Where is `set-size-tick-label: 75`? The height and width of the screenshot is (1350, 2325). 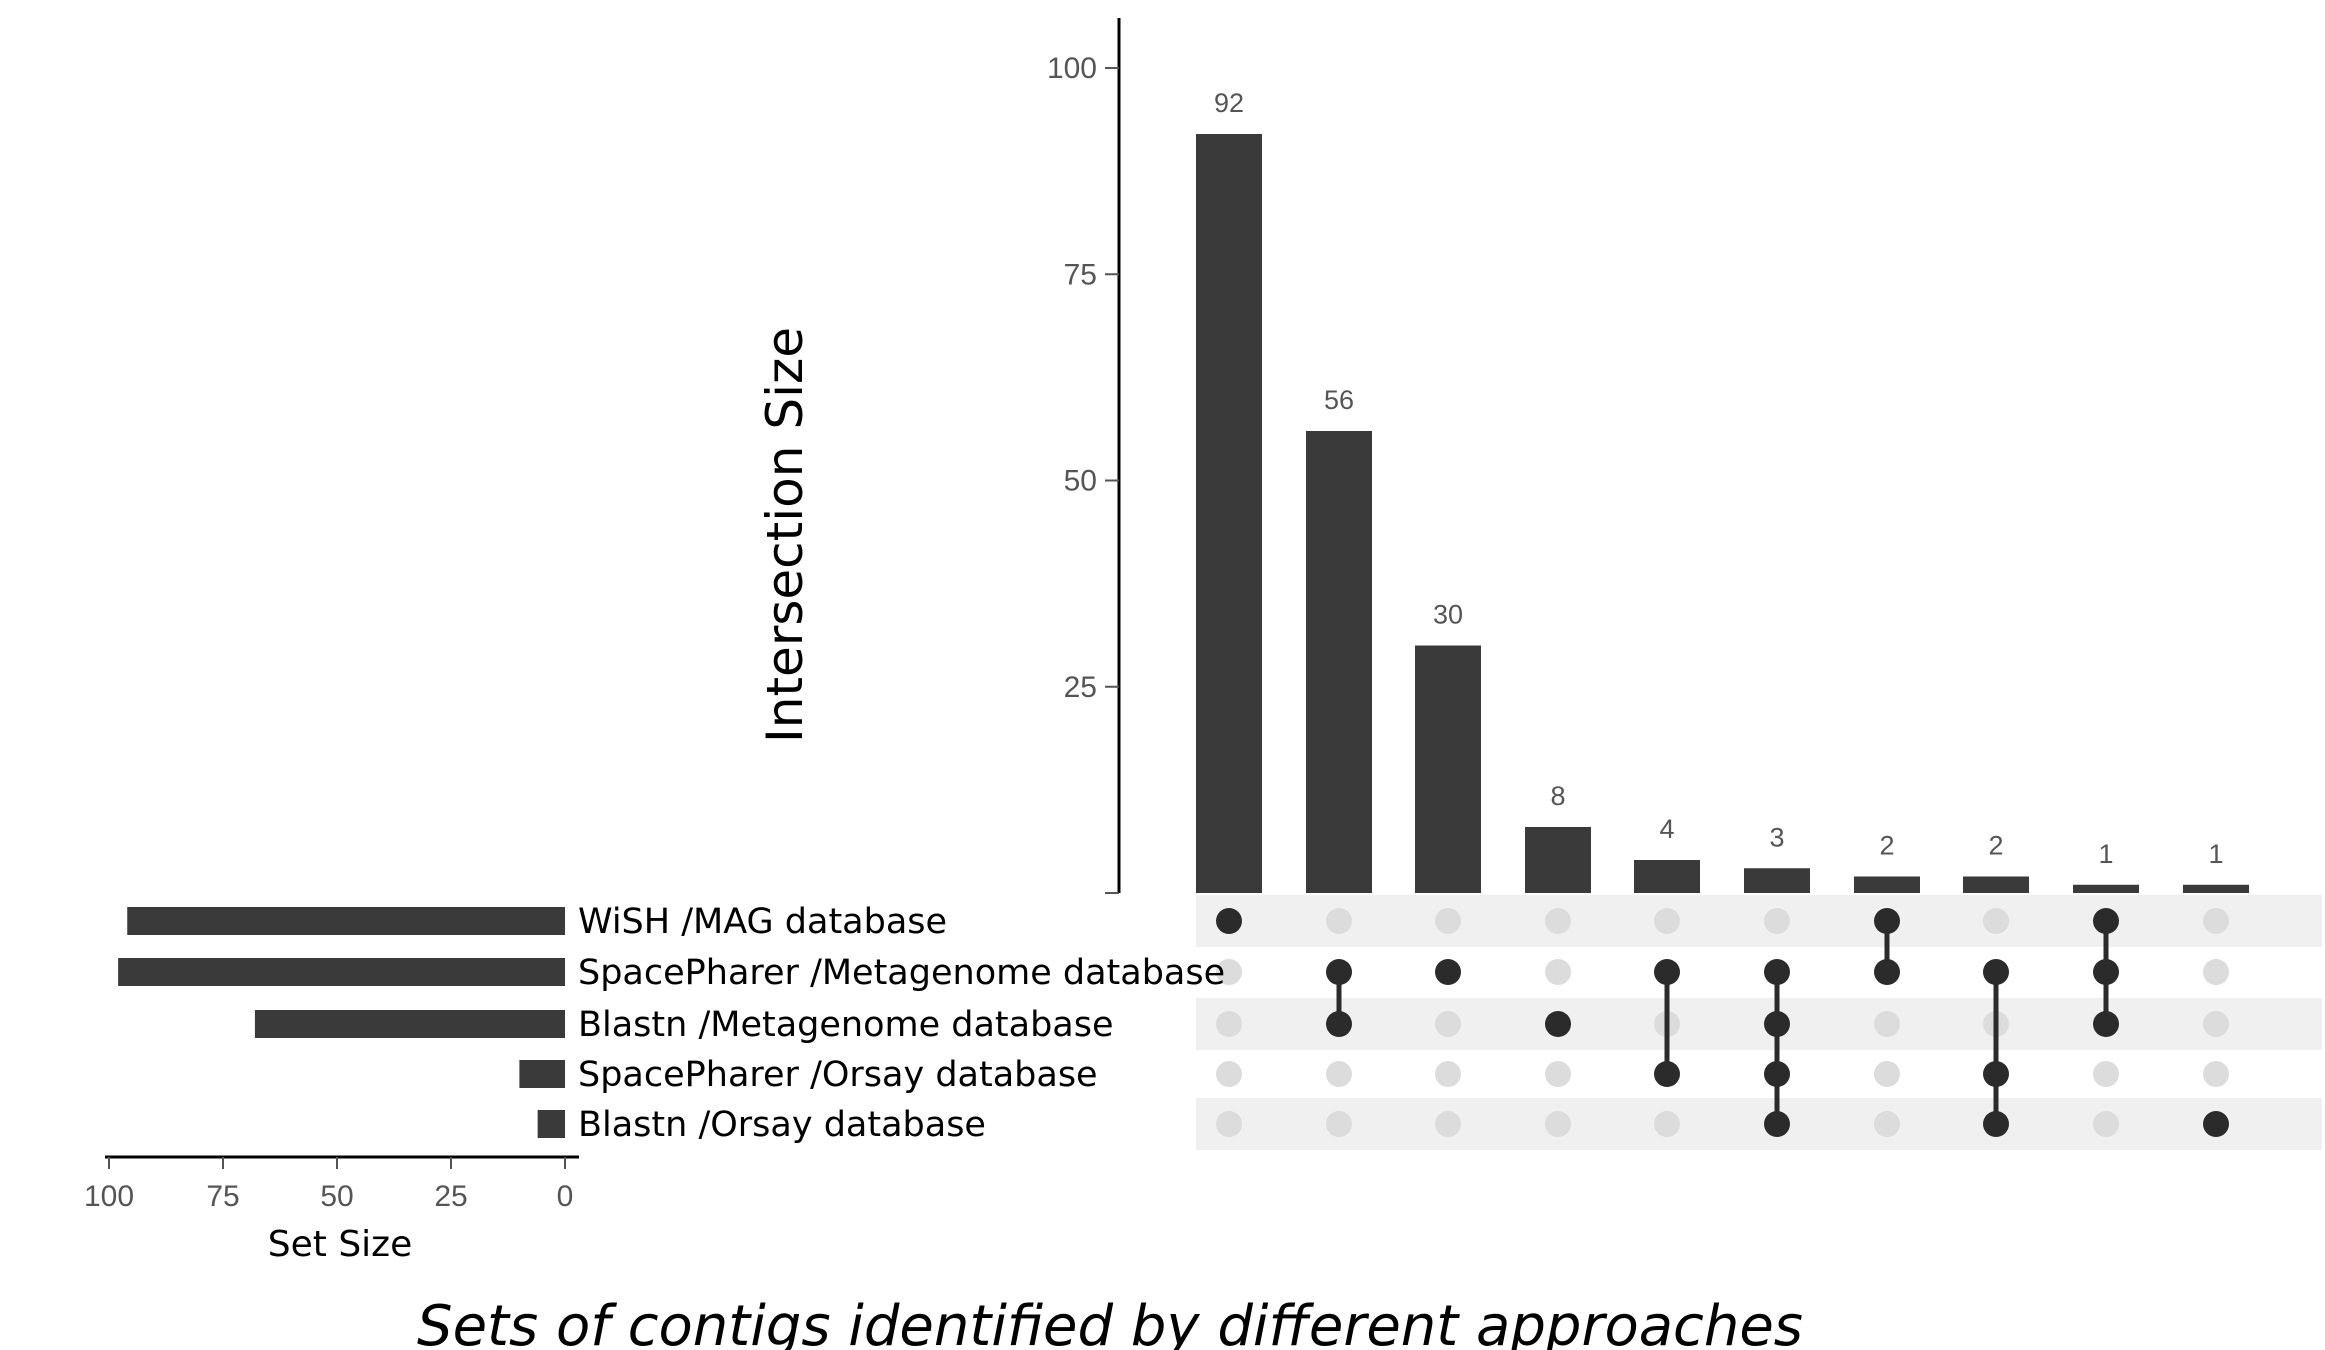
set-size-tick-label: 75 is located at coordinates (222, 1196).